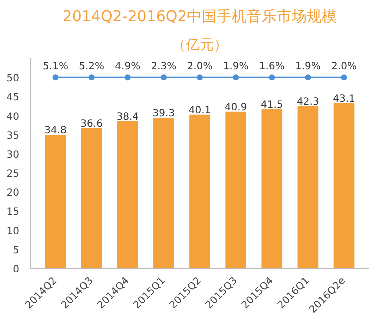 The width and height of the screenshot is (379, 322). I want to click on data-label: 36.6, so click(91, 124).